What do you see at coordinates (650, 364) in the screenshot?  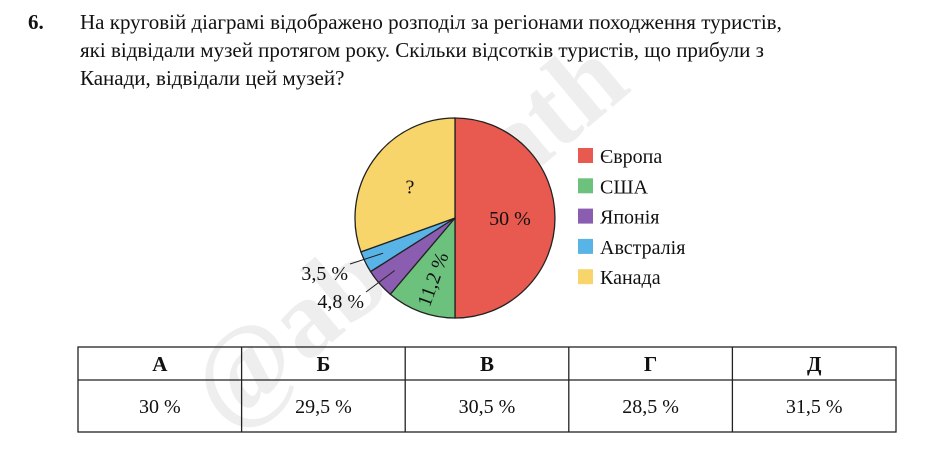 I see `table-header: Г` at bounding box center [650, 364].